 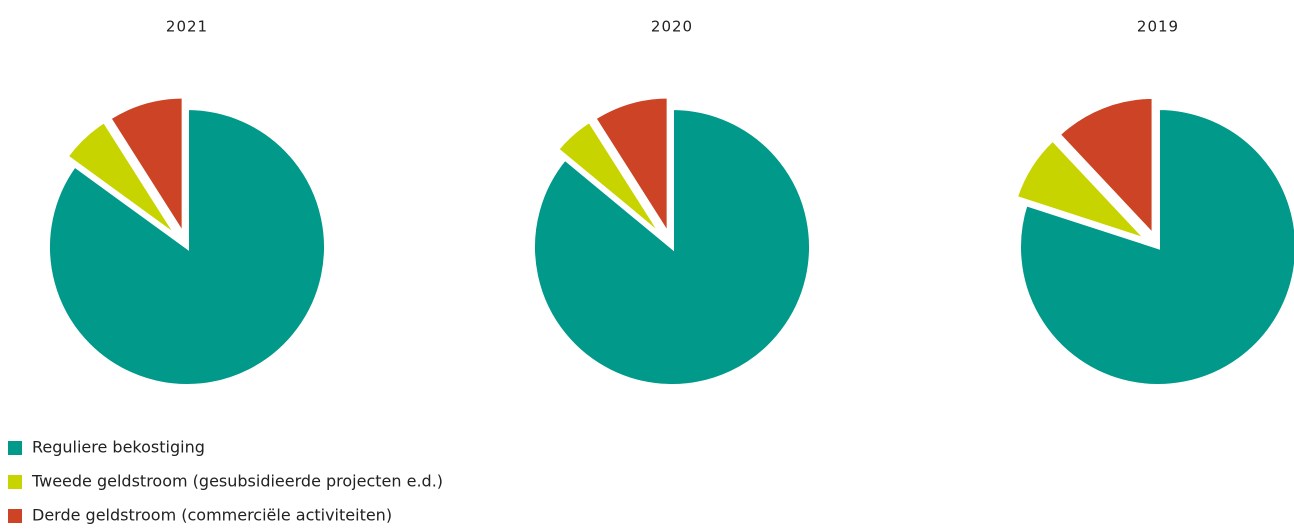 What do you see at coordinates (672, 27) in the screenshot?
I see `chart-title: 2020` at bounding box center [672, 27].